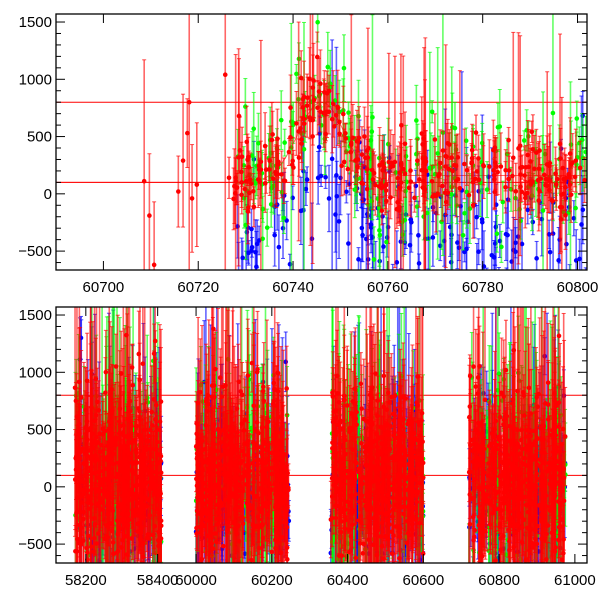 The width and height of the screenshot is (600, 600). I want to click on y-tick-label: 1000, so click(35, 79).